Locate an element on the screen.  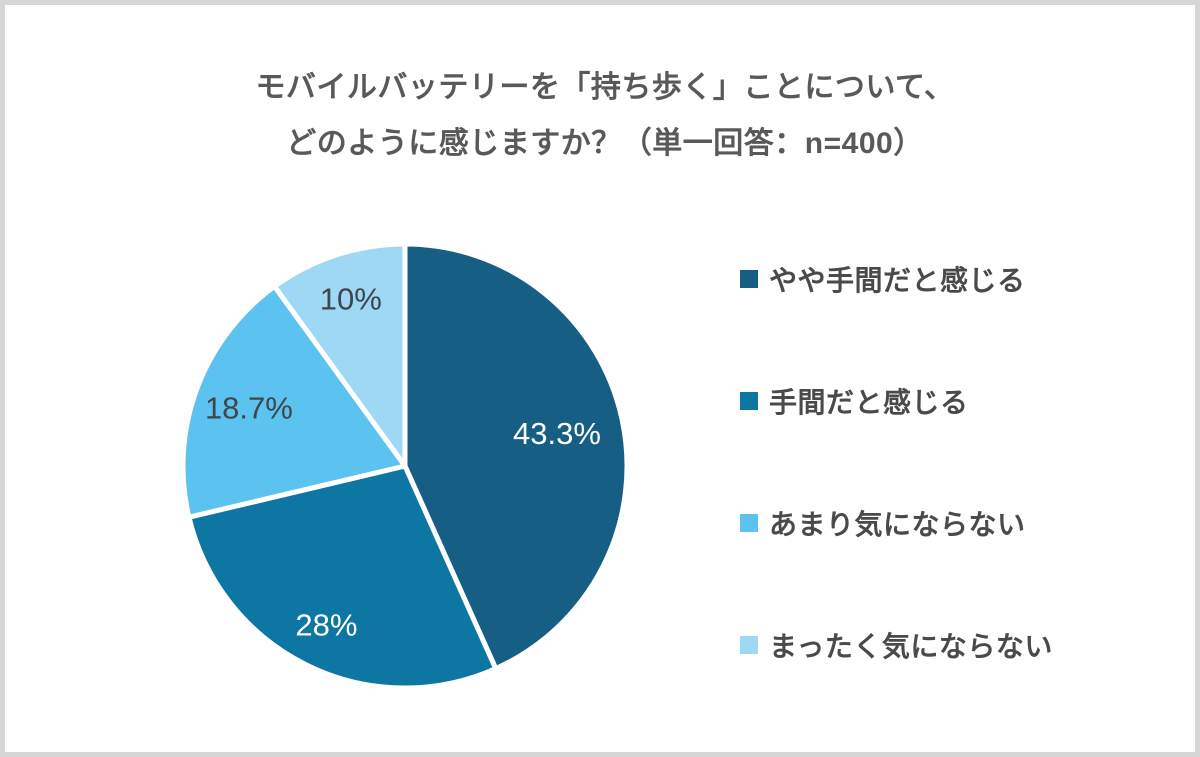
legend-label: あまり気にならない is located at coordinates (897, 524).